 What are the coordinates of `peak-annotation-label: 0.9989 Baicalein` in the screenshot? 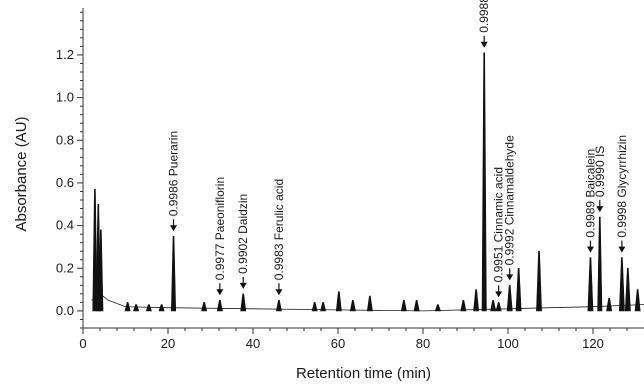 It's located at (590, 193).